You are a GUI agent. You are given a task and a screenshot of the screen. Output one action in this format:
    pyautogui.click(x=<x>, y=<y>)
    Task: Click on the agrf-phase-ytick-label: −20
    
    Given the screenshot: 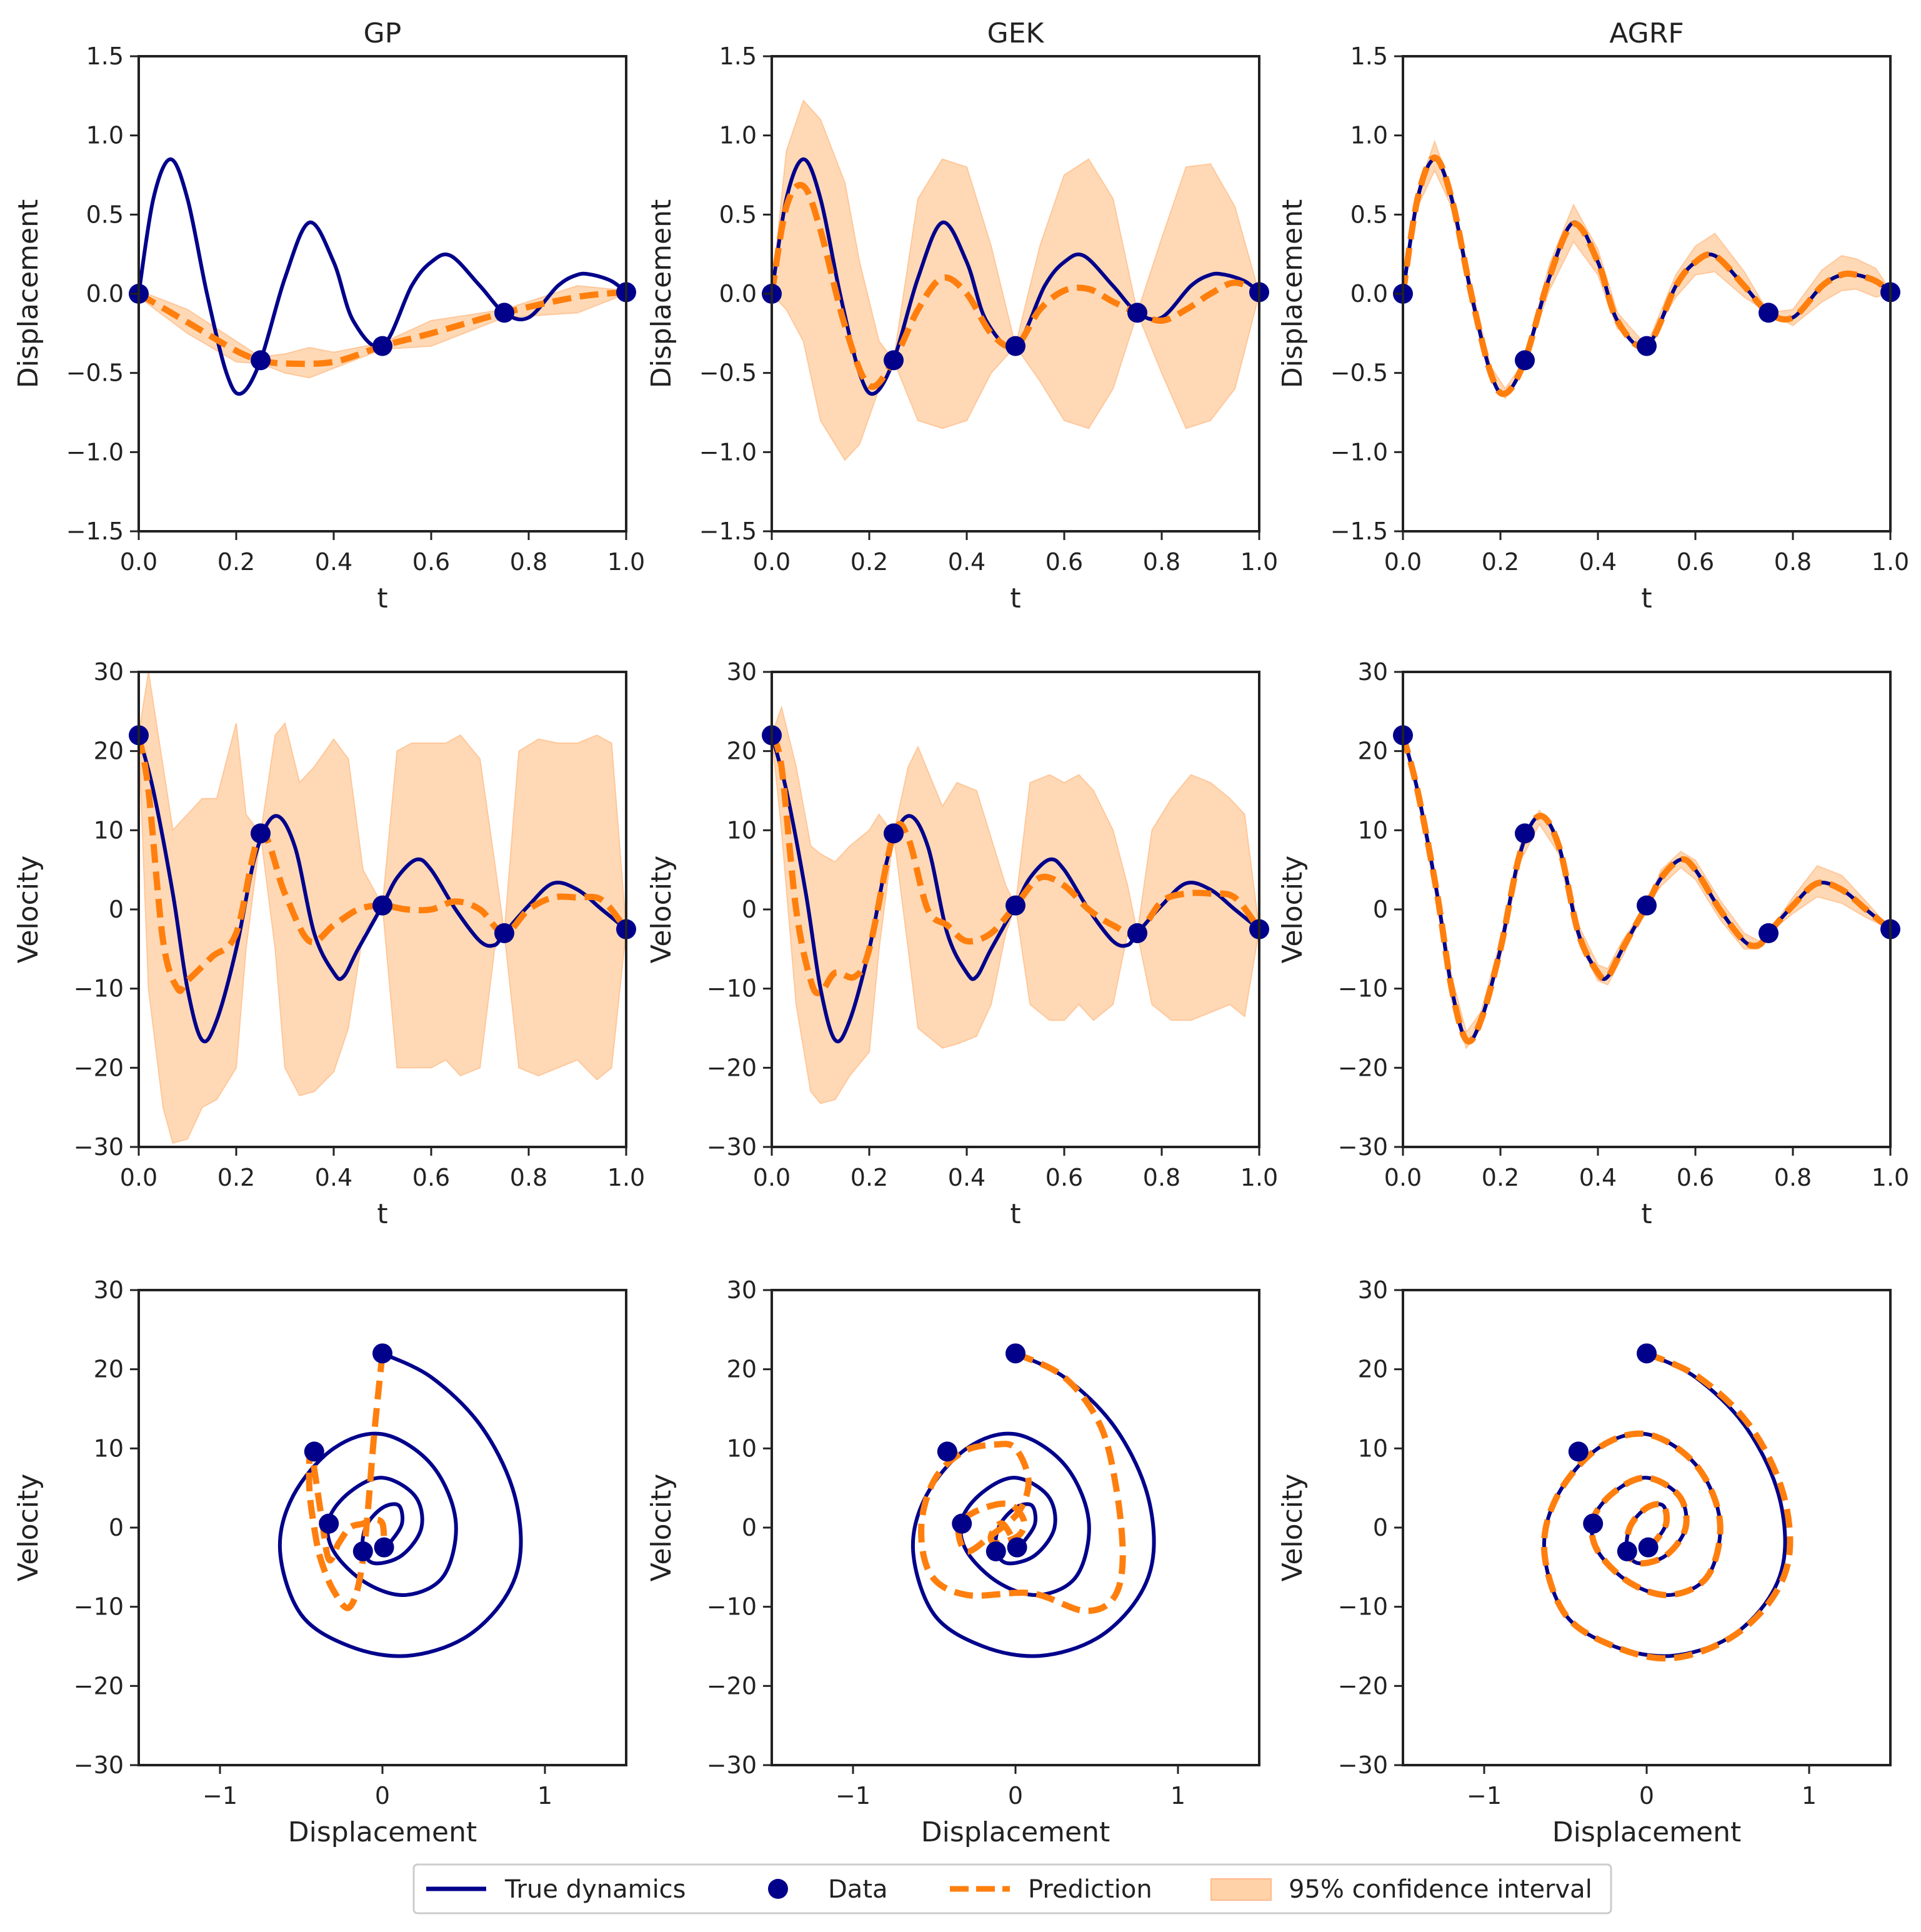 What is the action you would take?
    pyautogui.click(x=1363, y=1685)
    